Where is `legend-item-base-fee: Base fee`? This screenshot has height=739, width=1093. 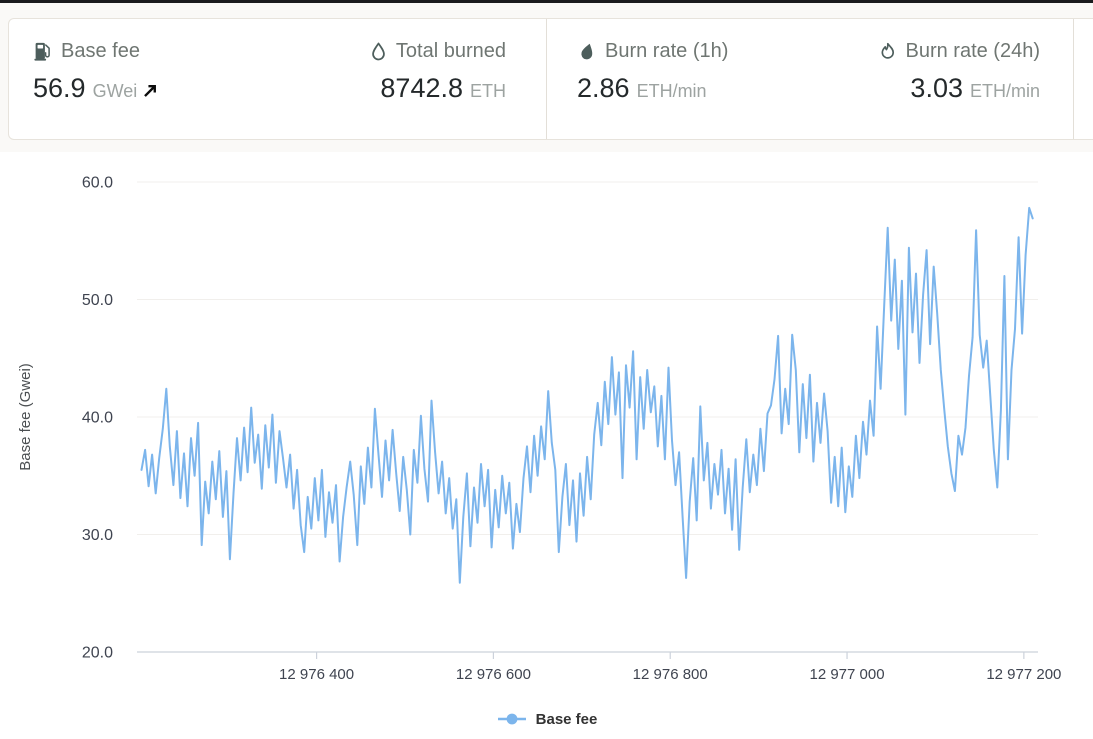
legend-item-base-fee: Base fee is located at coordinates (546, 719).